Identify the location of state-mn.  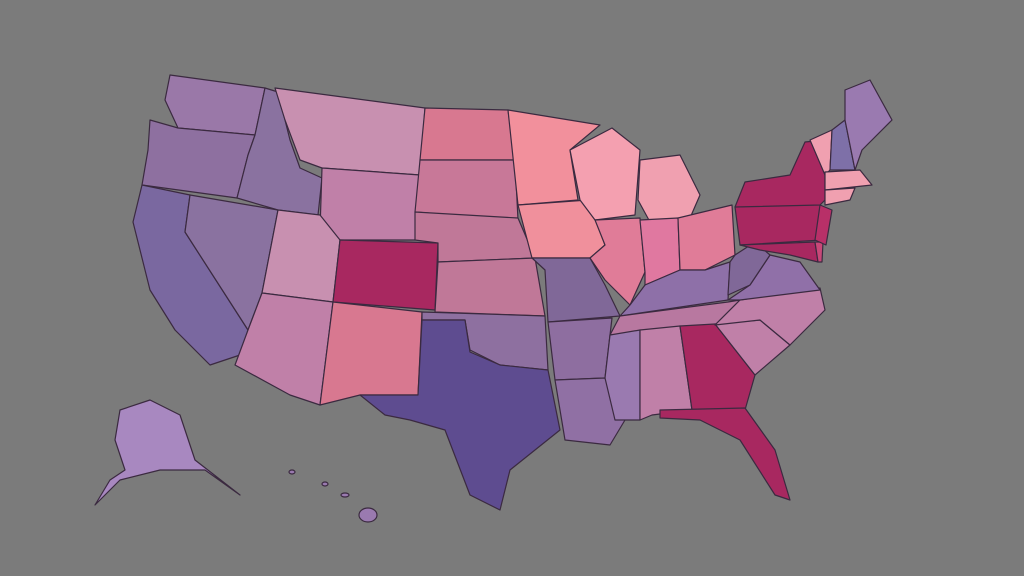
(554, 157).